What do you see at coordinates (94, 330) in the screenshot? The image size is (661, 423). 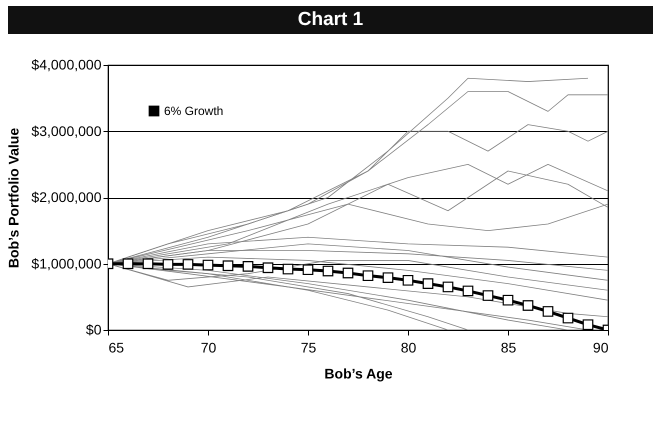 I see `y-tick-label: $0` at bounding box center [94, 330].